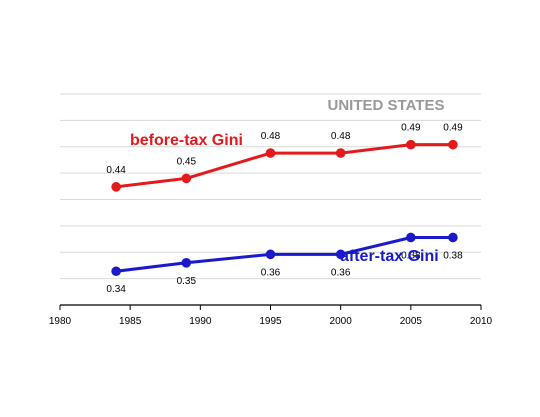 This screenshot has width=540, height=417. I want to click on chart-title: UNITED STATES, so click(386, 105).